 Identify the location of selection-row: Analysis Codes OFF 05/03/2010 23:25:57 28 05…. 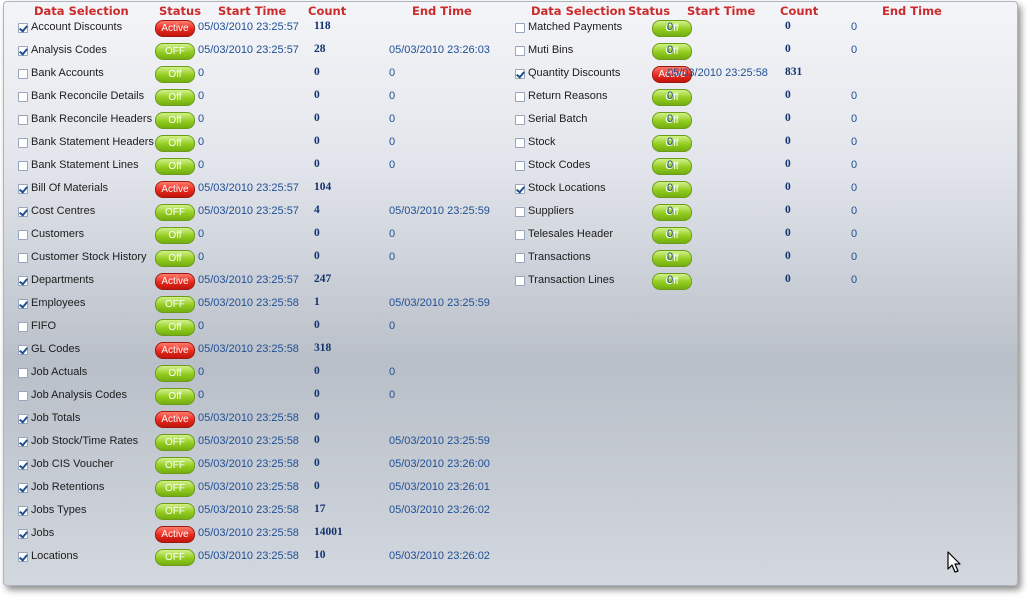
(258, 52).